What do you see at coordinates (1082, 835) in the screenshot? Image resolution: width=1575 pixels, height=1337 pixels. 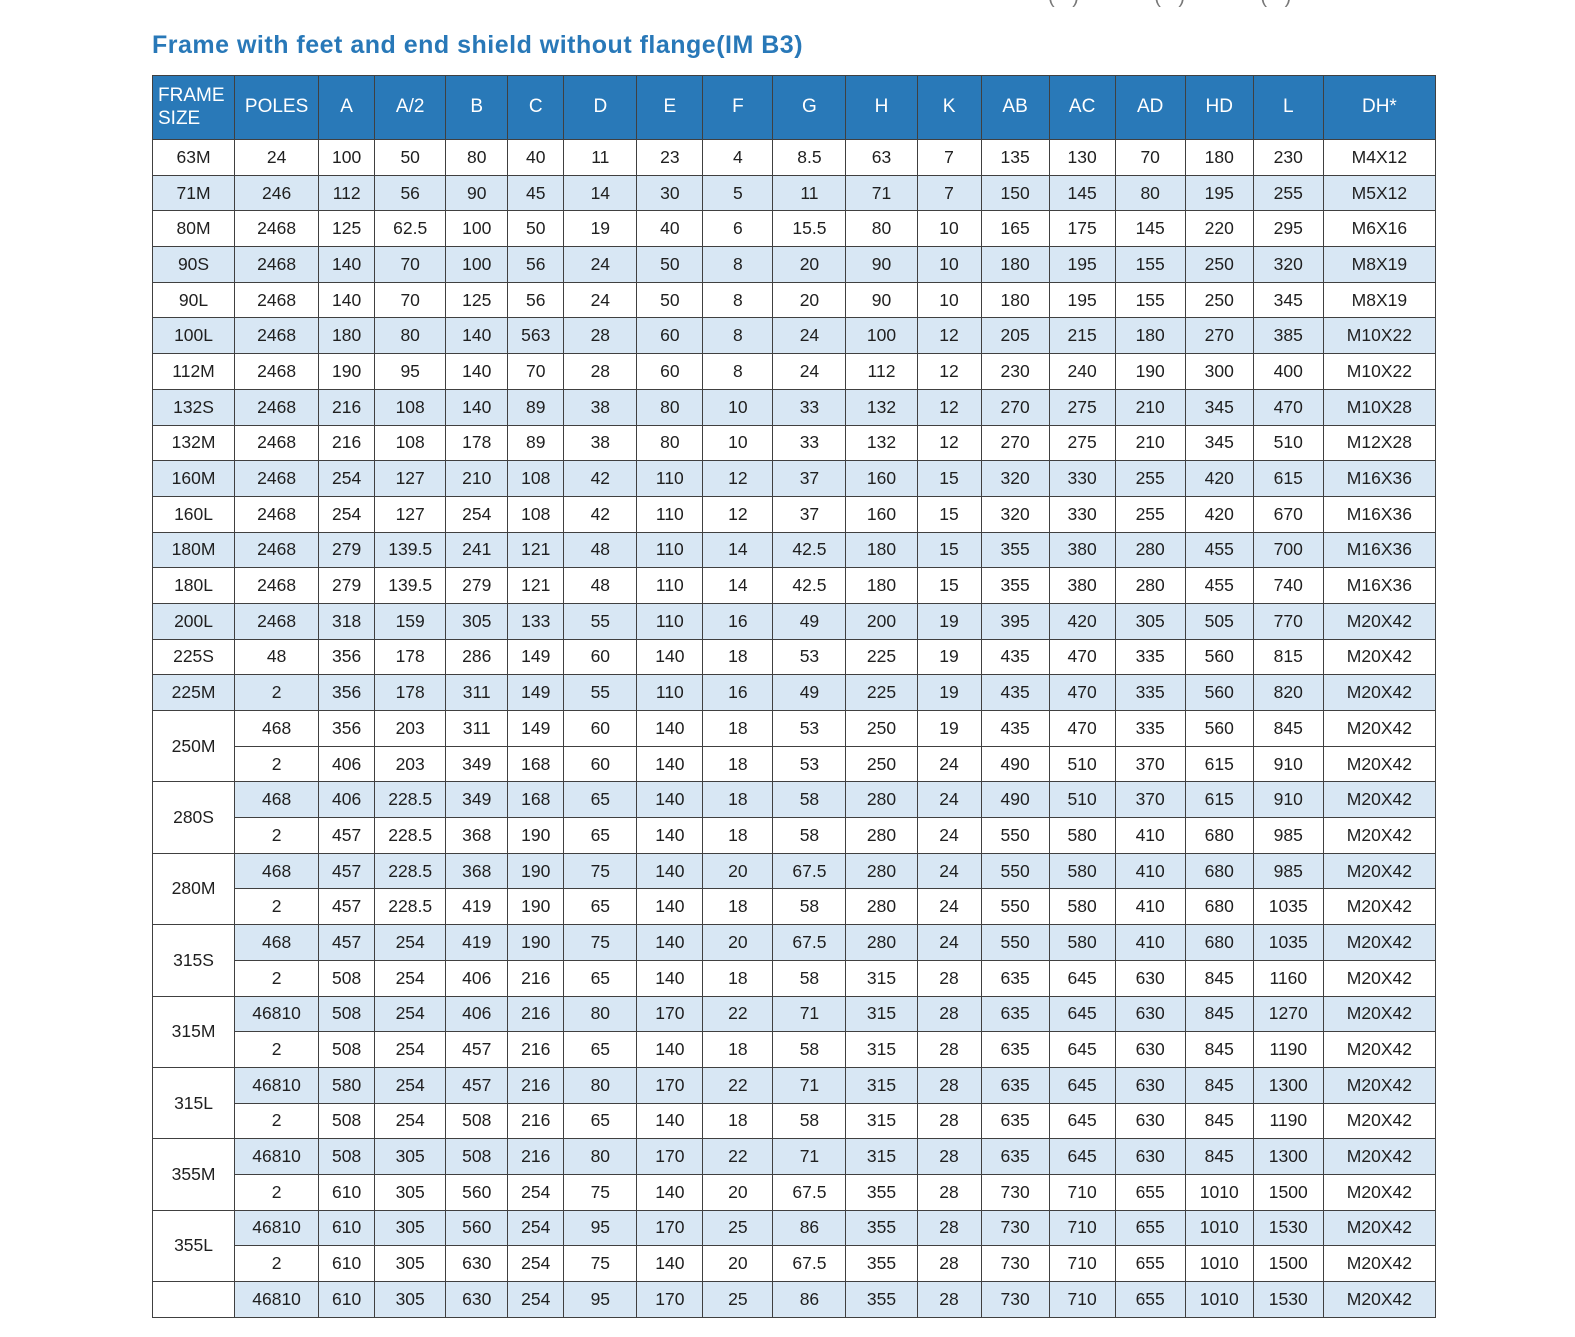 I see `value-cell: 580` at bounding box center [1082, 835].